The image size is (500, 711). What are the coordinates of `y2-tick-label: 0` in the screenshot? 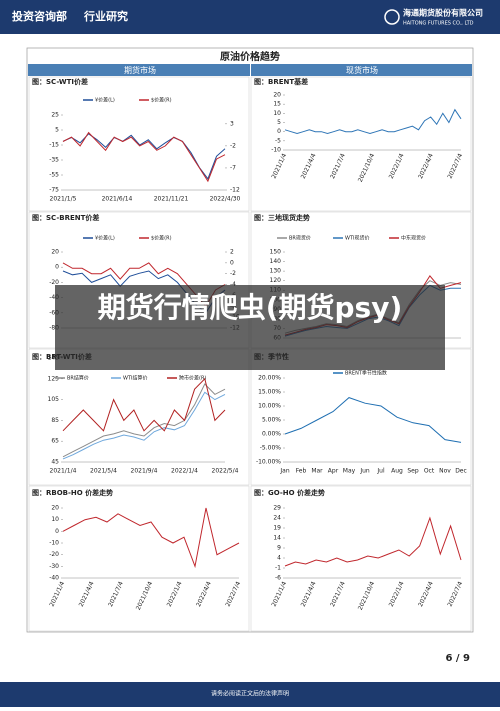 It's located at (232, 262).